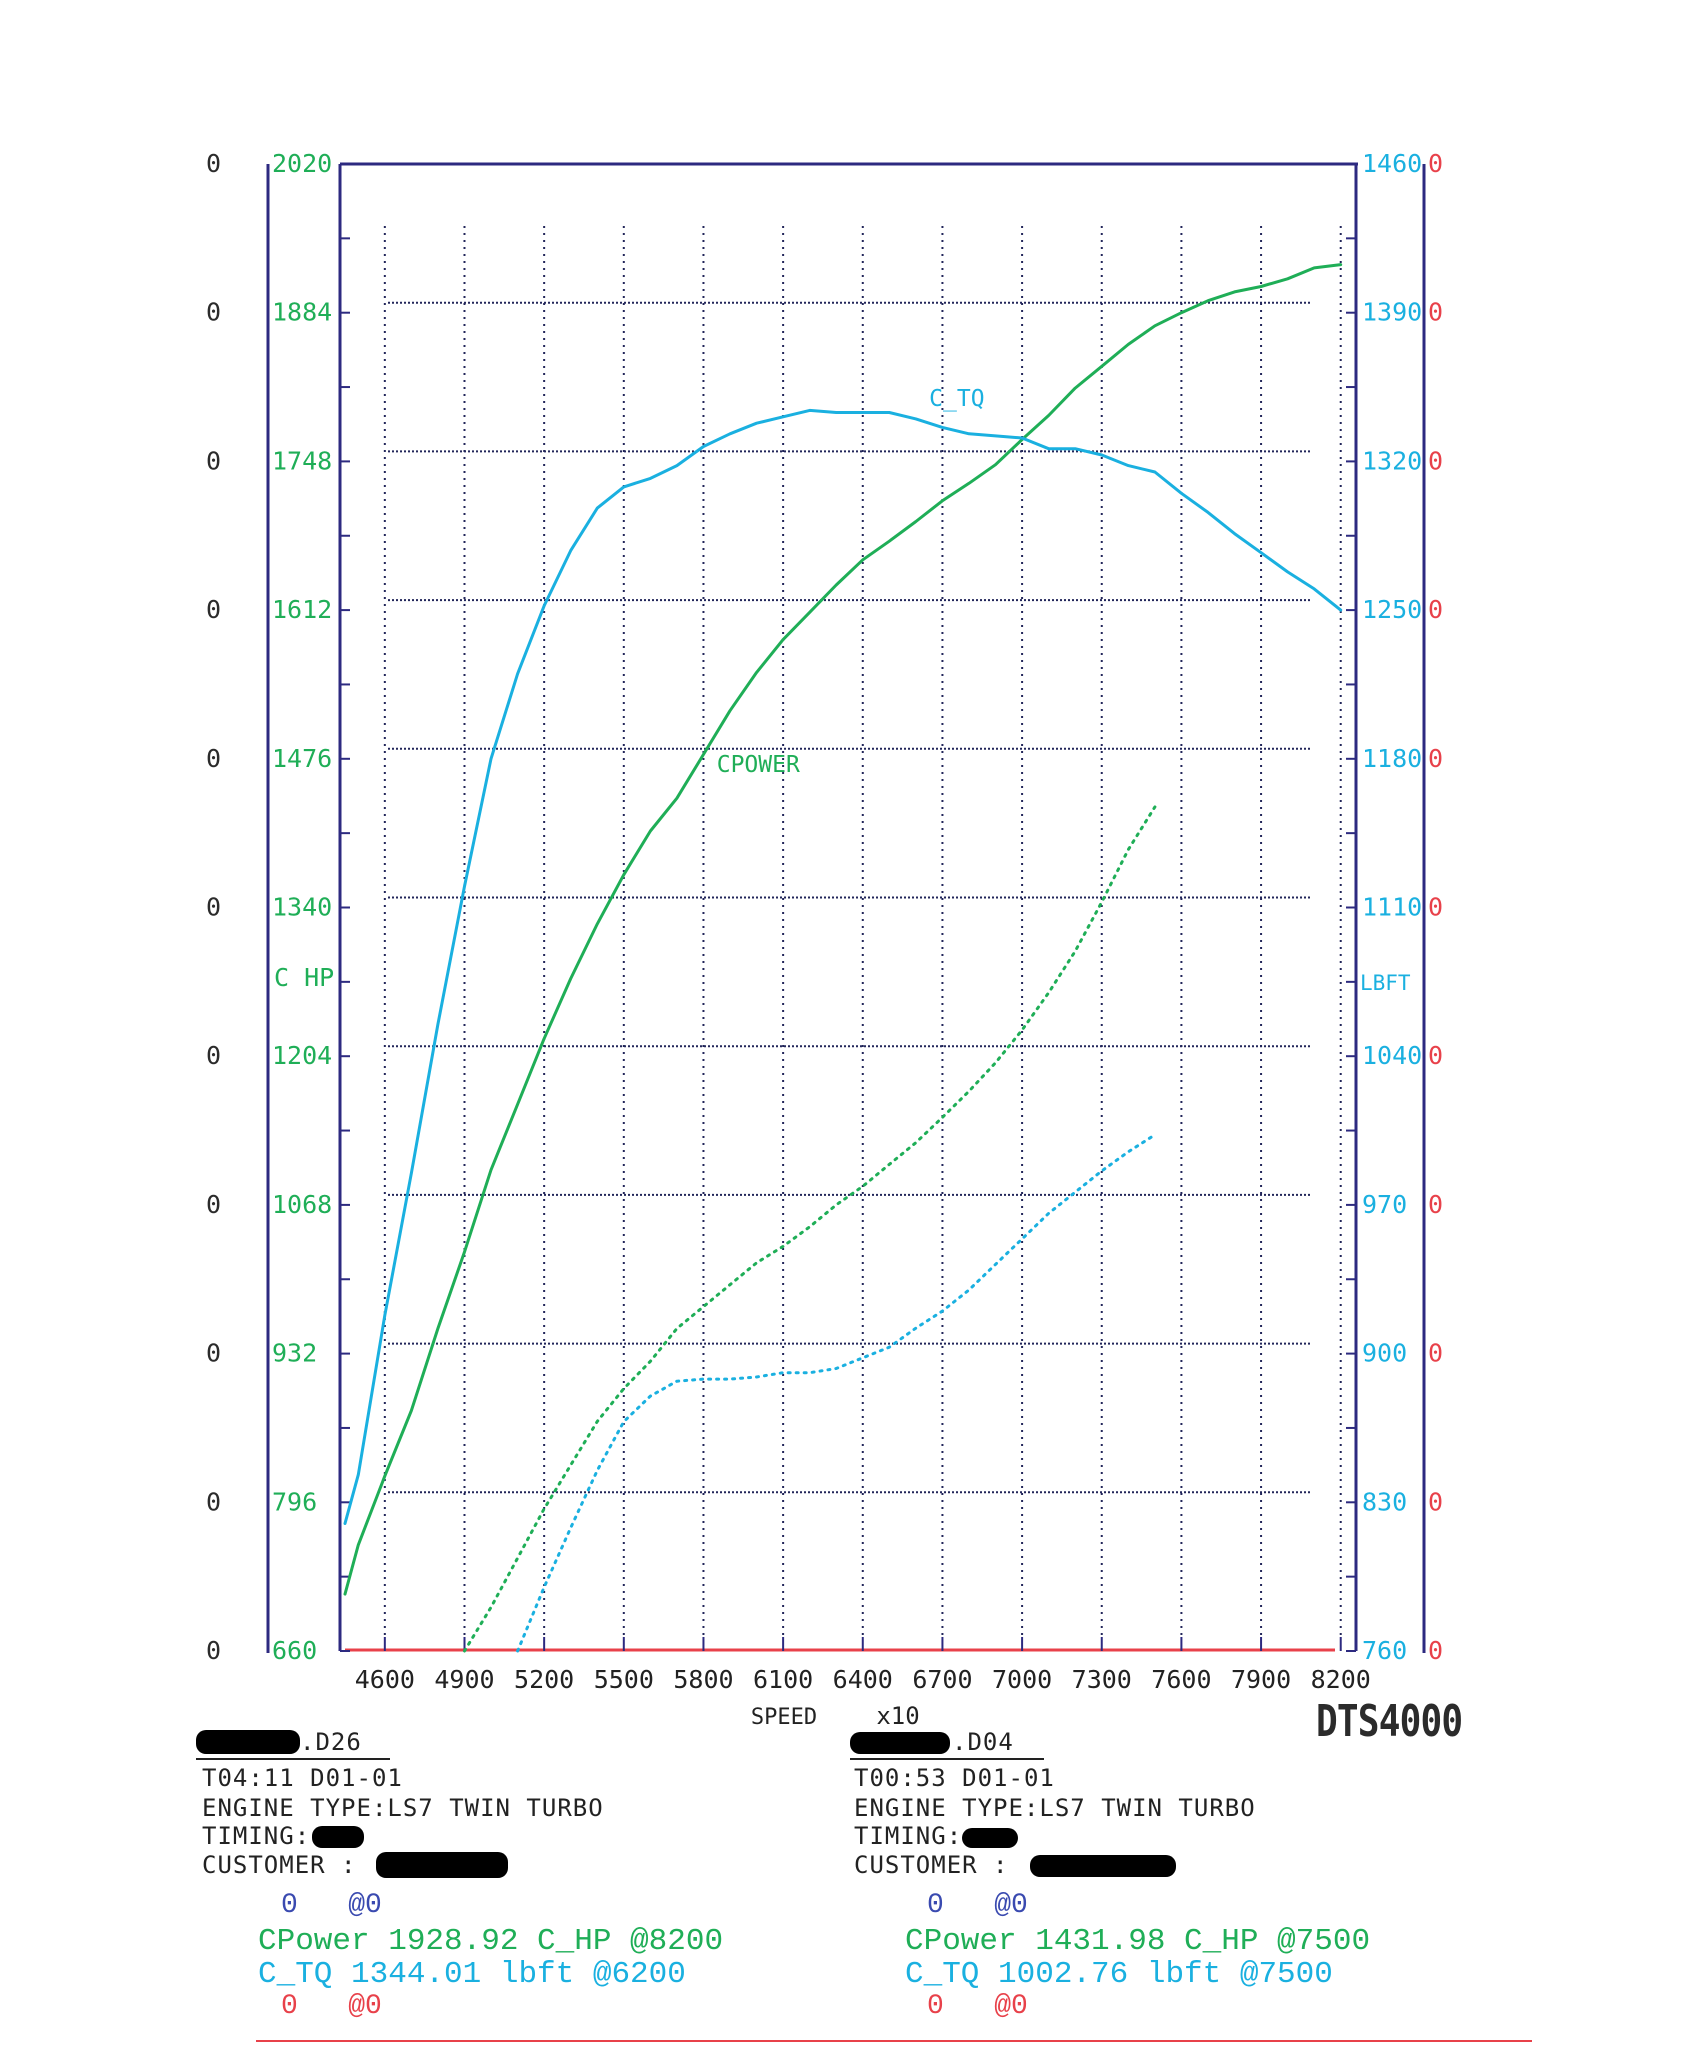 The height and width of the screenshot is (2048, 1688). I want to click on x-axis-unit: x10, so click(897, 1716).